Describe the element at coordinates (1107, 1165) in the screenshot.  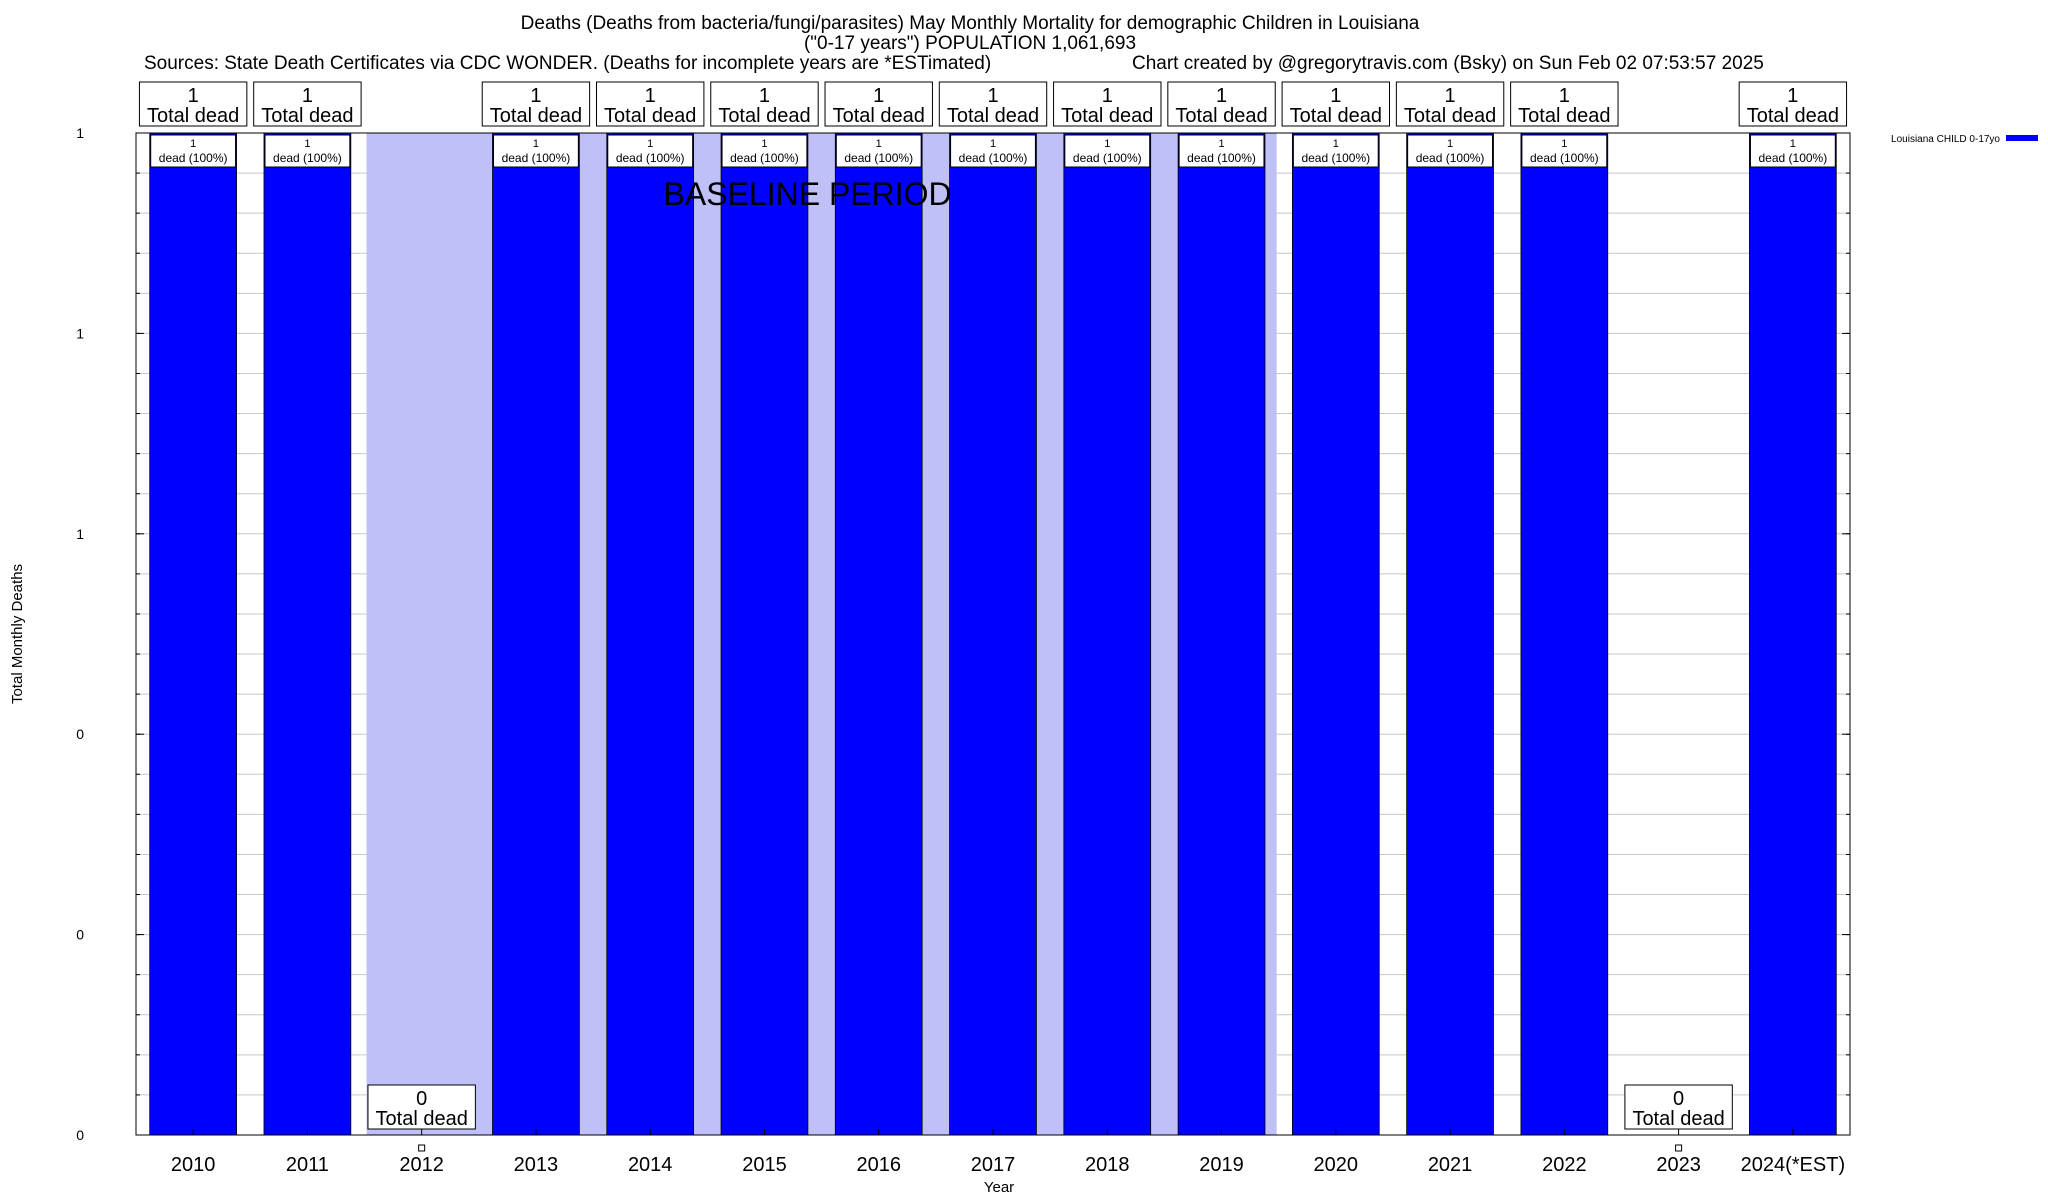
I see `x-tick-label: 2018` at that location.